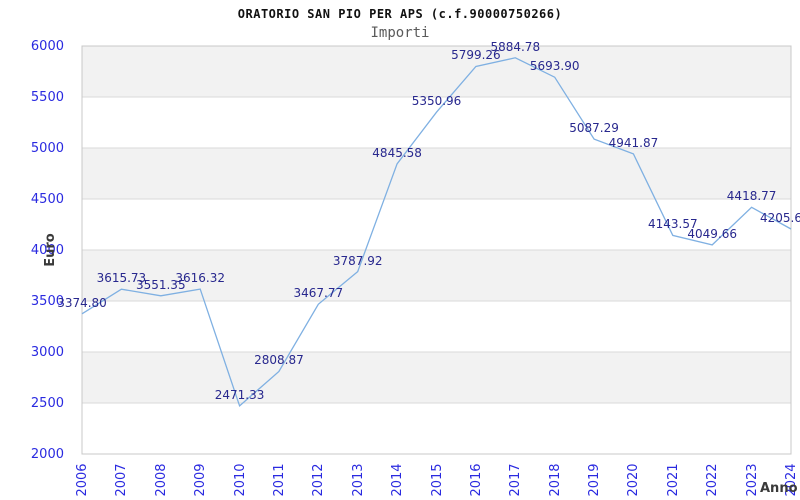 This screenshot has height=500, width=800. What do you see at coordinates (673, 480) in the screenshot?
I see `x-tick-label: 2021` at bounding box center [673, 480].